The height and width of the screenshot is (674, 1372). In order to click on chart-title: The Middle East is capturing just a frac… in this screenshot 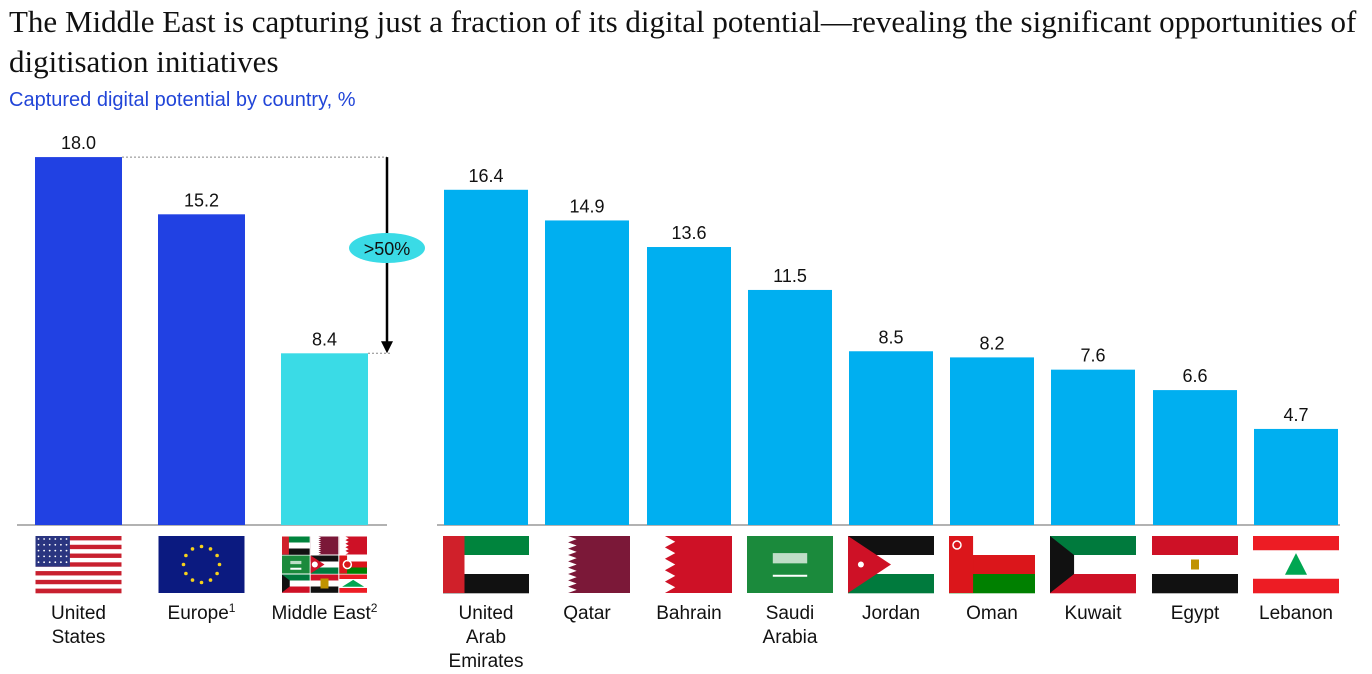, I will do `click(683, 41)`.